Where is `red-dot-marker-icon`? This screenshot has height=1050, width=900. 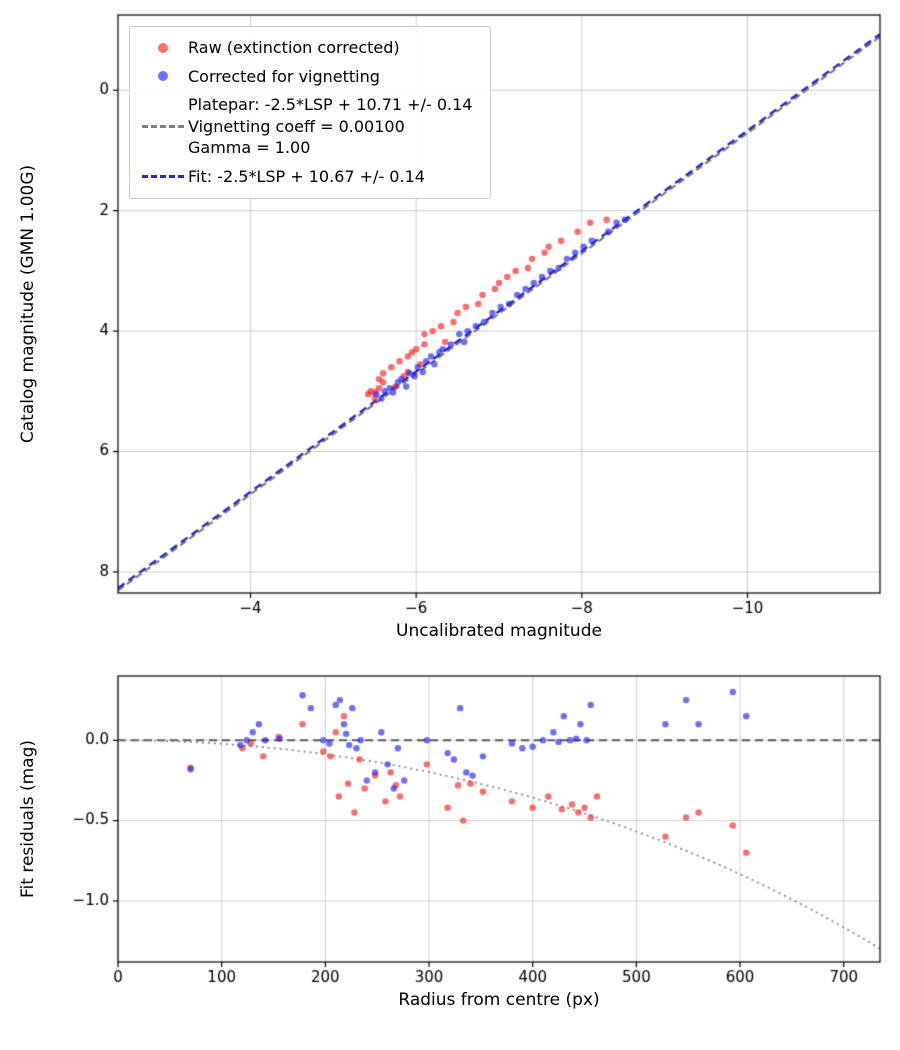 red-dot-marker-icon is located at coordinates (163, 48).